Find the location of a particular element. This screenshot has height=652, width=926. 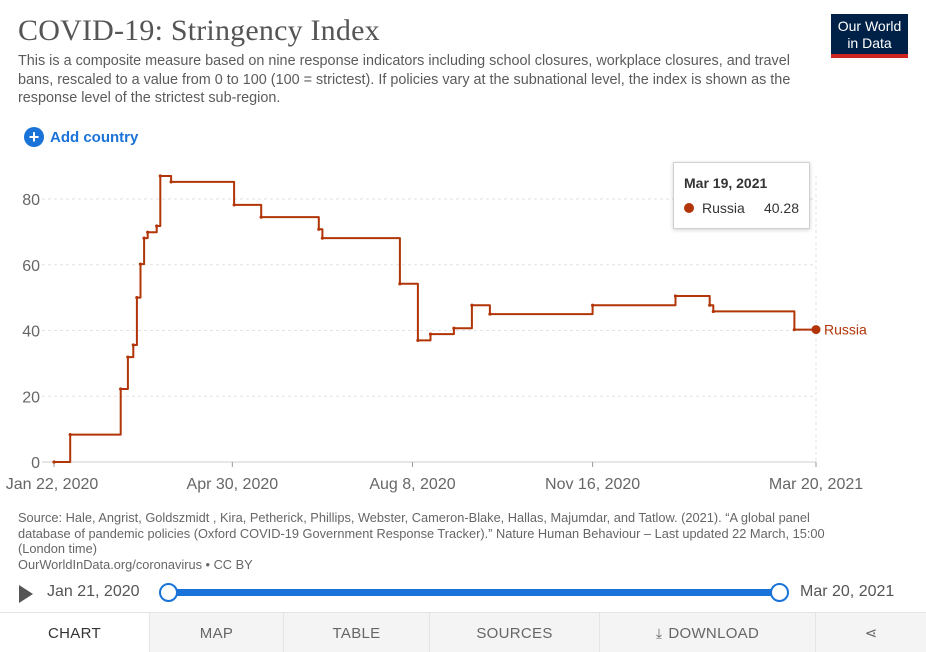

tab-sources: SOURCES is located at coordinates (515, 632).